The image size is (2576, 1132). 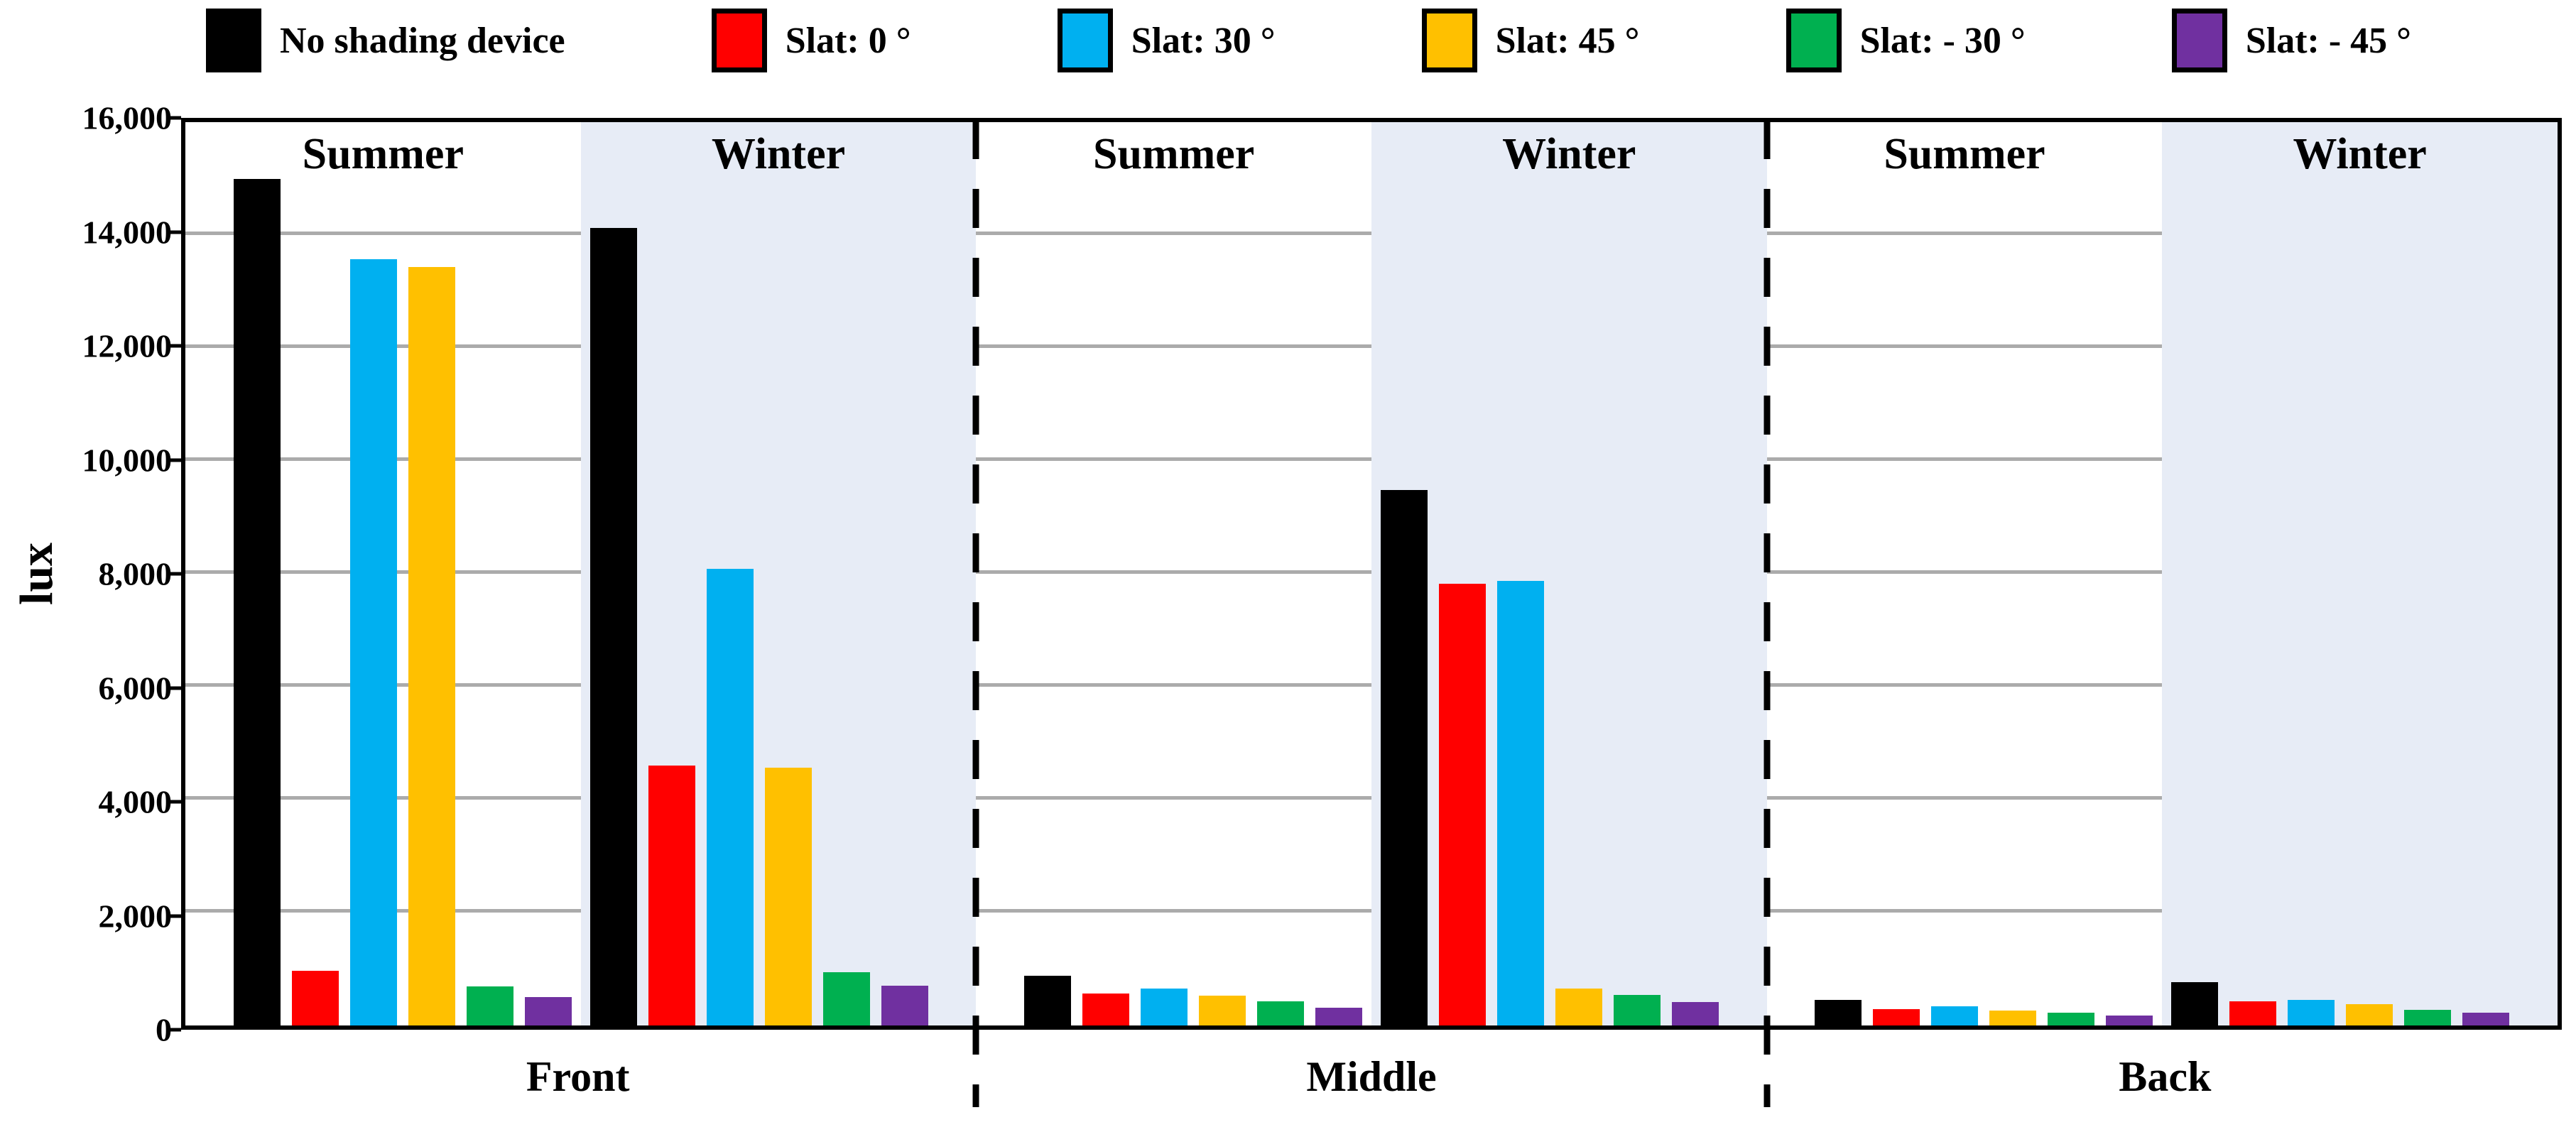 What do you see at coordinates (2166, 1077) in the screenshot?
I see `panel-label-back: Back` at bounding box center [2166, 1077].